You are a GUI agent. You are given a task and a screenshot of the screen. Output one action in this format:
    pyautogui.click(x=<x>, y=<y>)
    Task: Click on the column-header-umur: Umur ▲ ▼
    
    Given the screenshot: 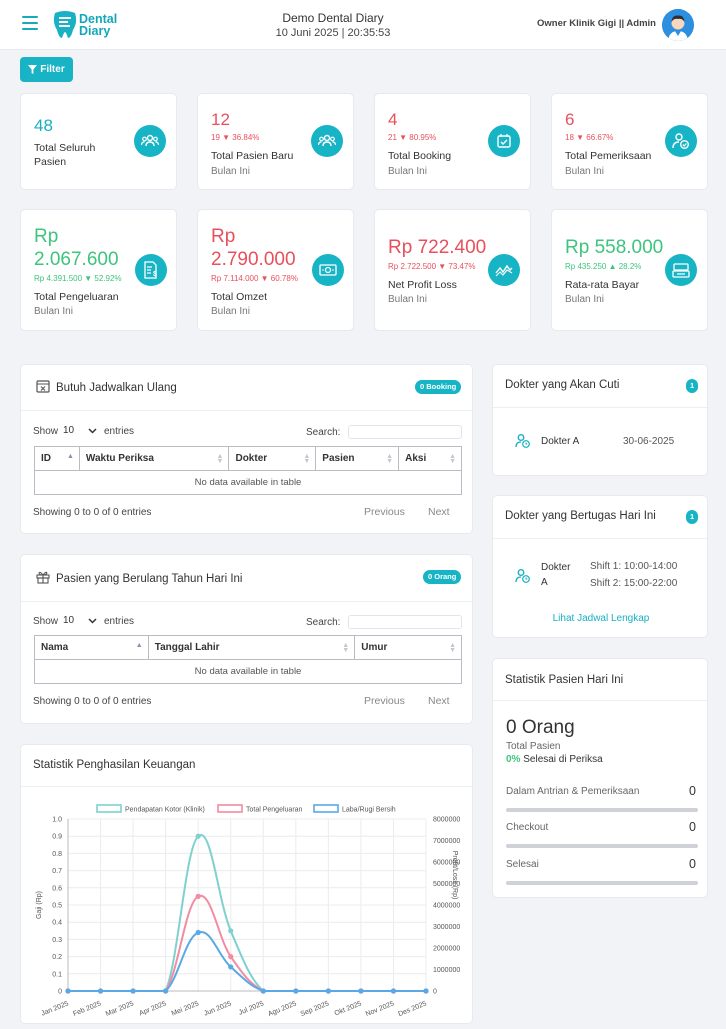 What is the action you would take?
    pyautogui.click(x=408, y=647)
    